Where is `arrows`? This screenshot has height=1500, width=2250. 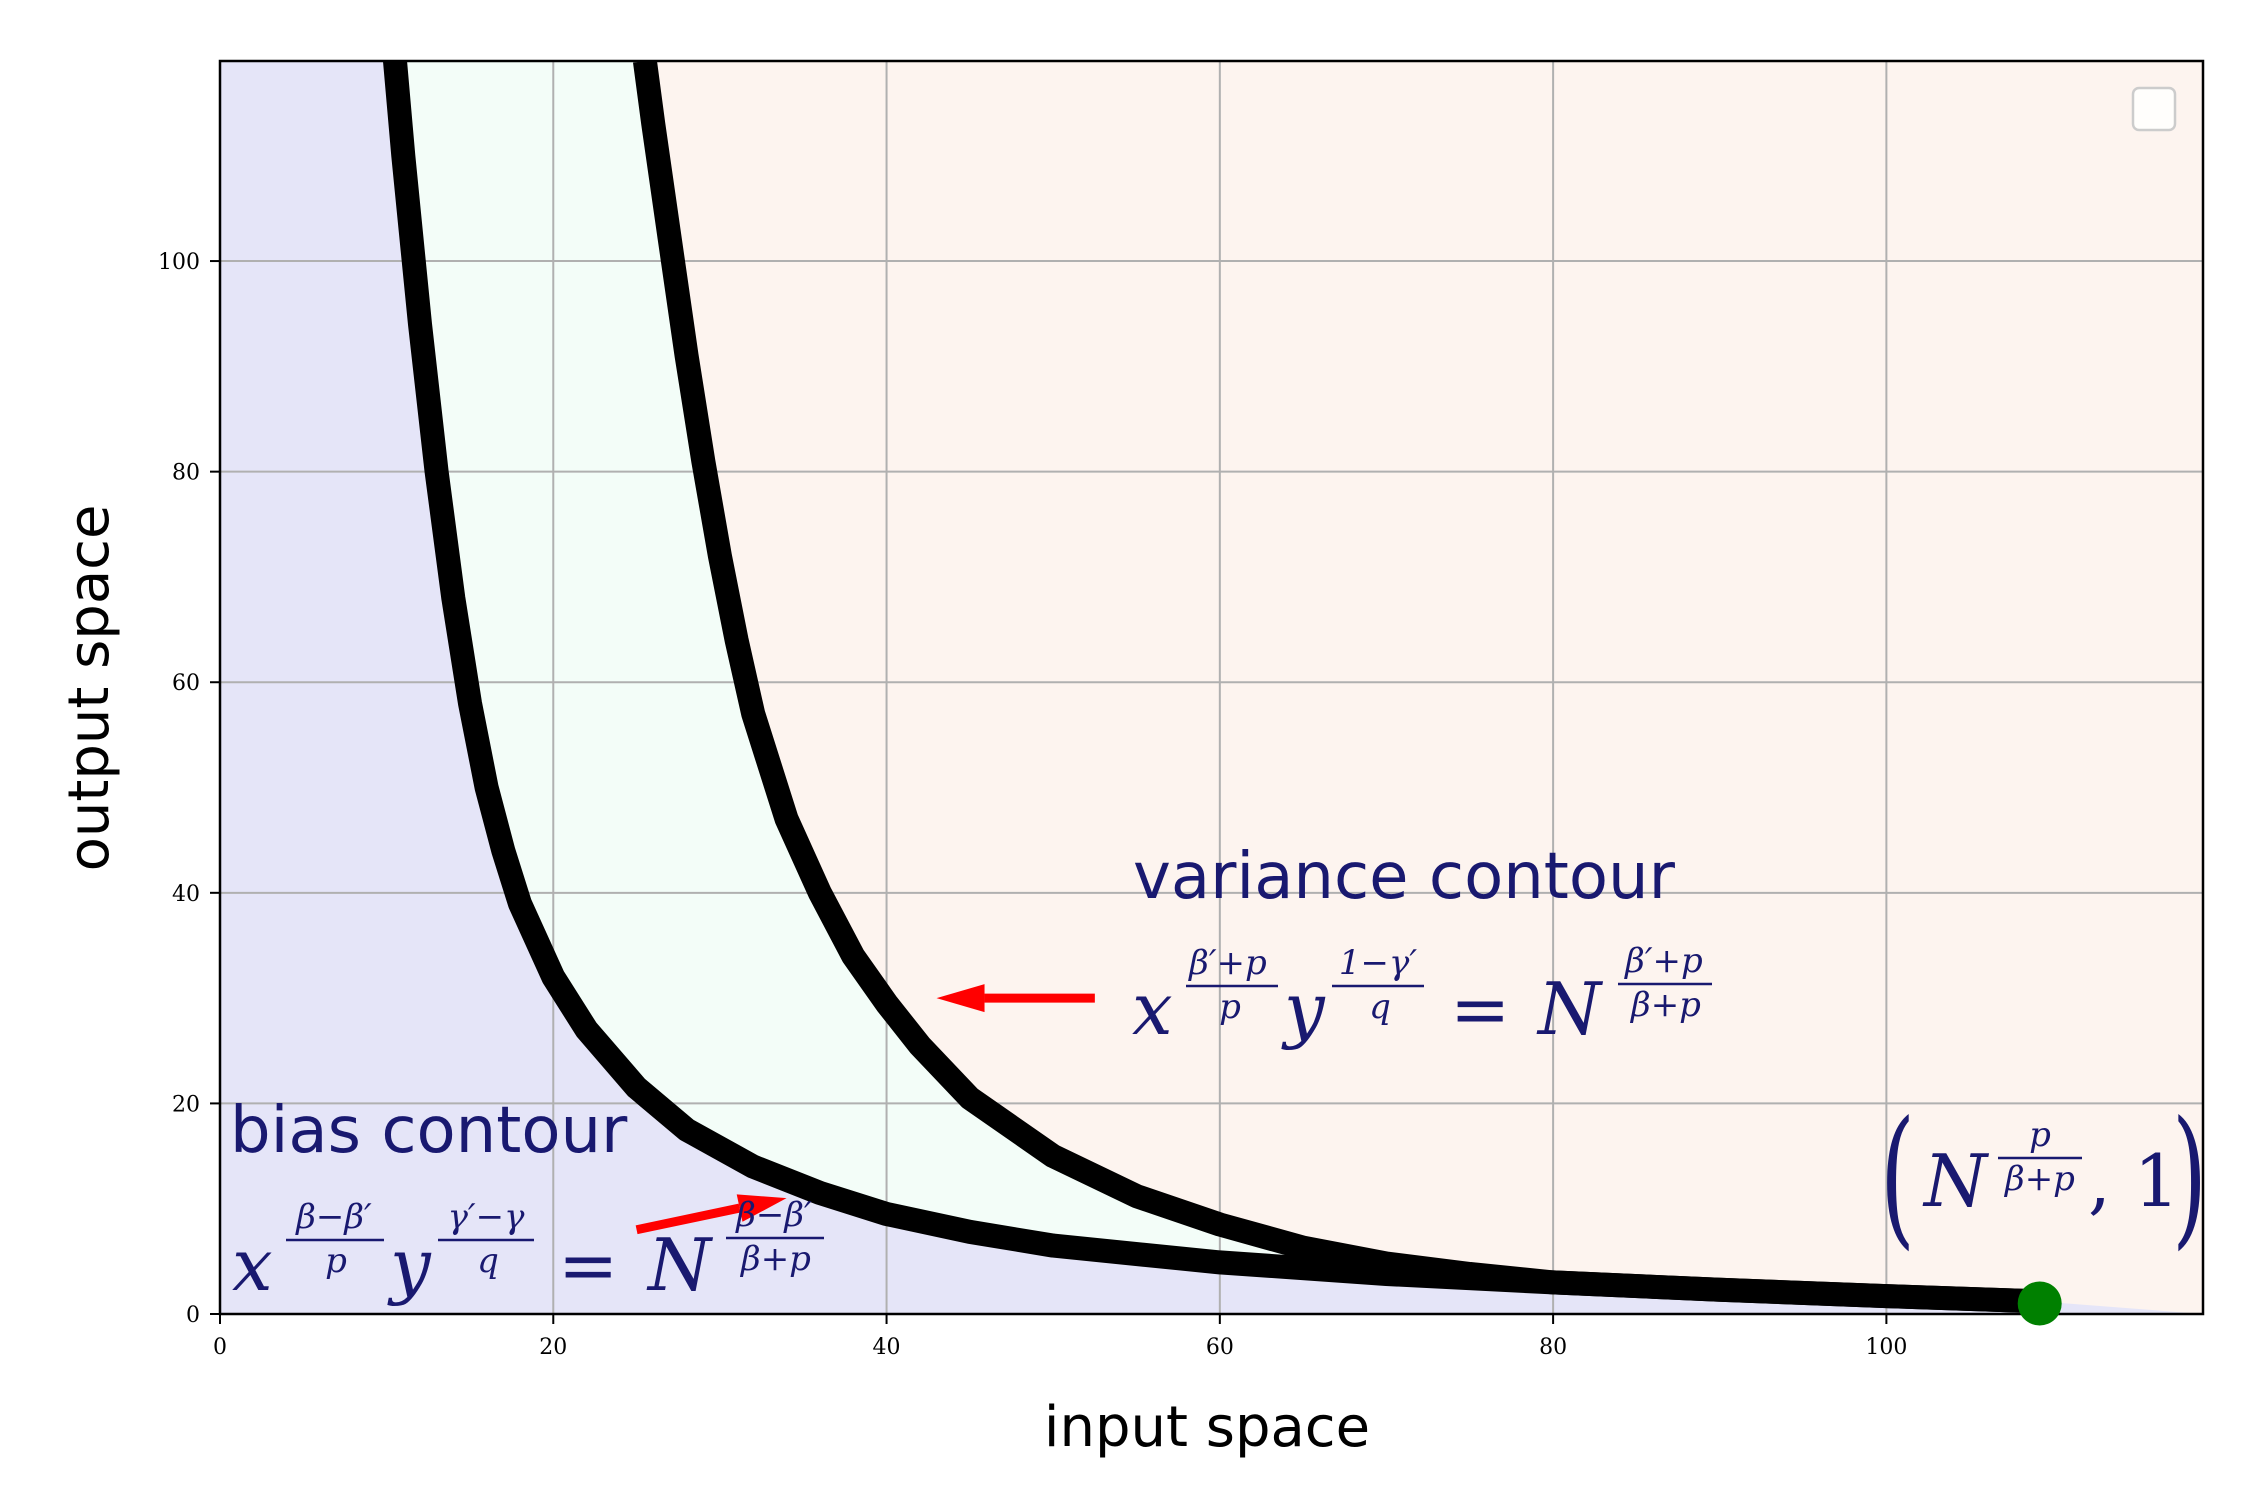 arrows is located at coordinates (865, 1109).